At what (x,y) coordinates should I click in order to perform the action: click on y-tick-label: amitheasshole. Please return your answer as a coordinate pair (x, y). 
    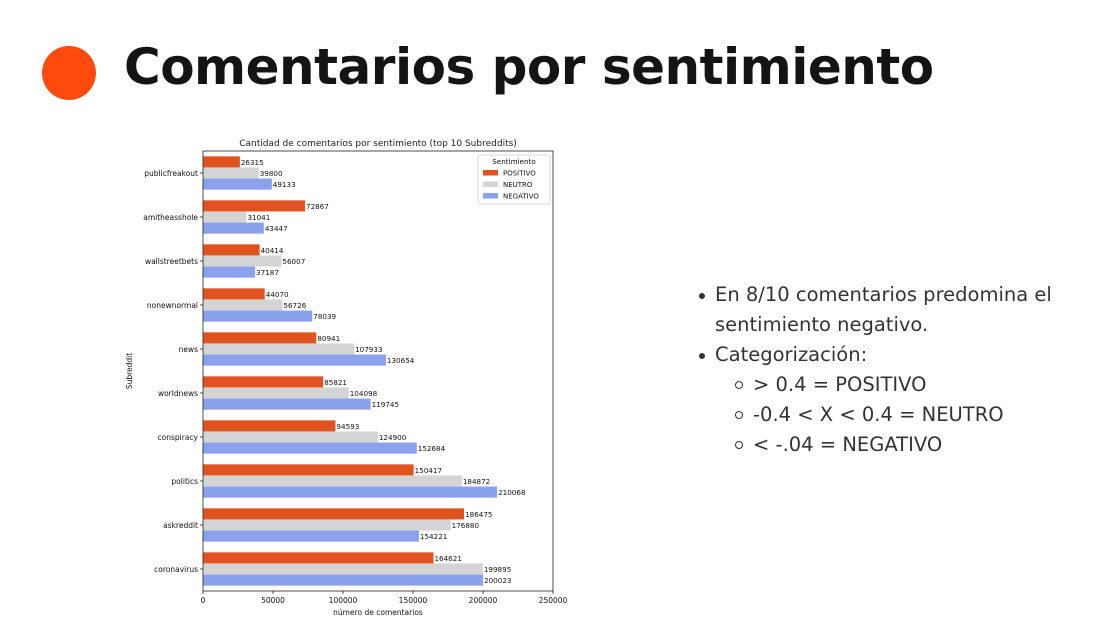
    Looking at the image, I should click on (170, 217).